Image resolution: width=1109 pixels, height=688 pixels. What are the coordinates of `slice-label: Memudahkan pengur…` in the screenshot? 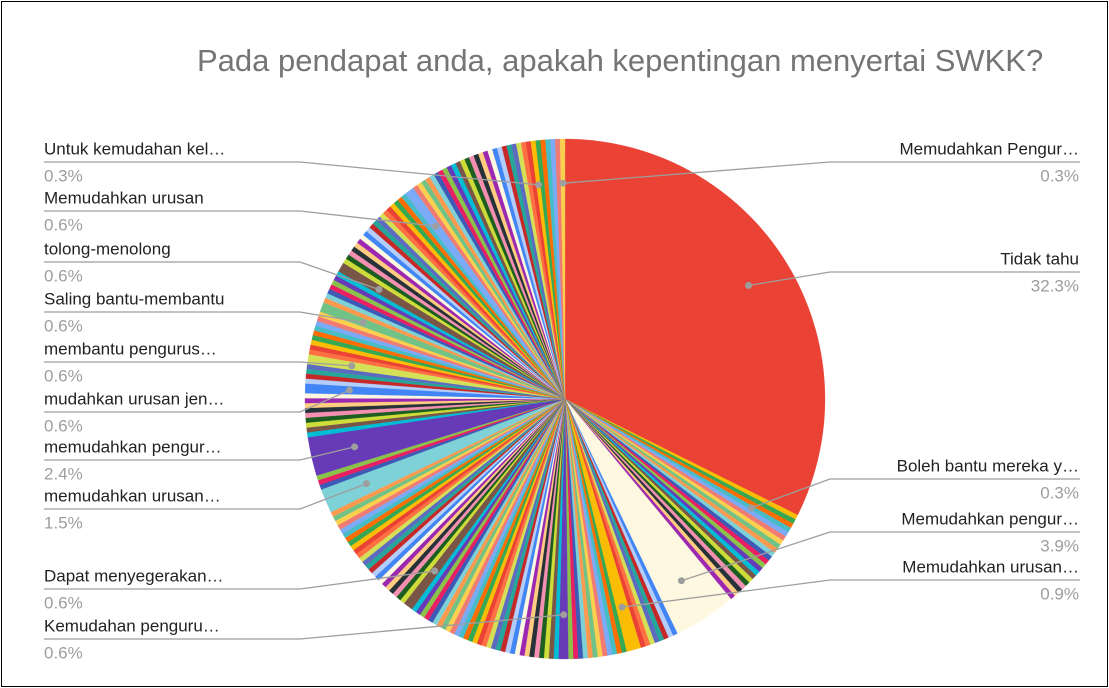 It's located at (990, 518).